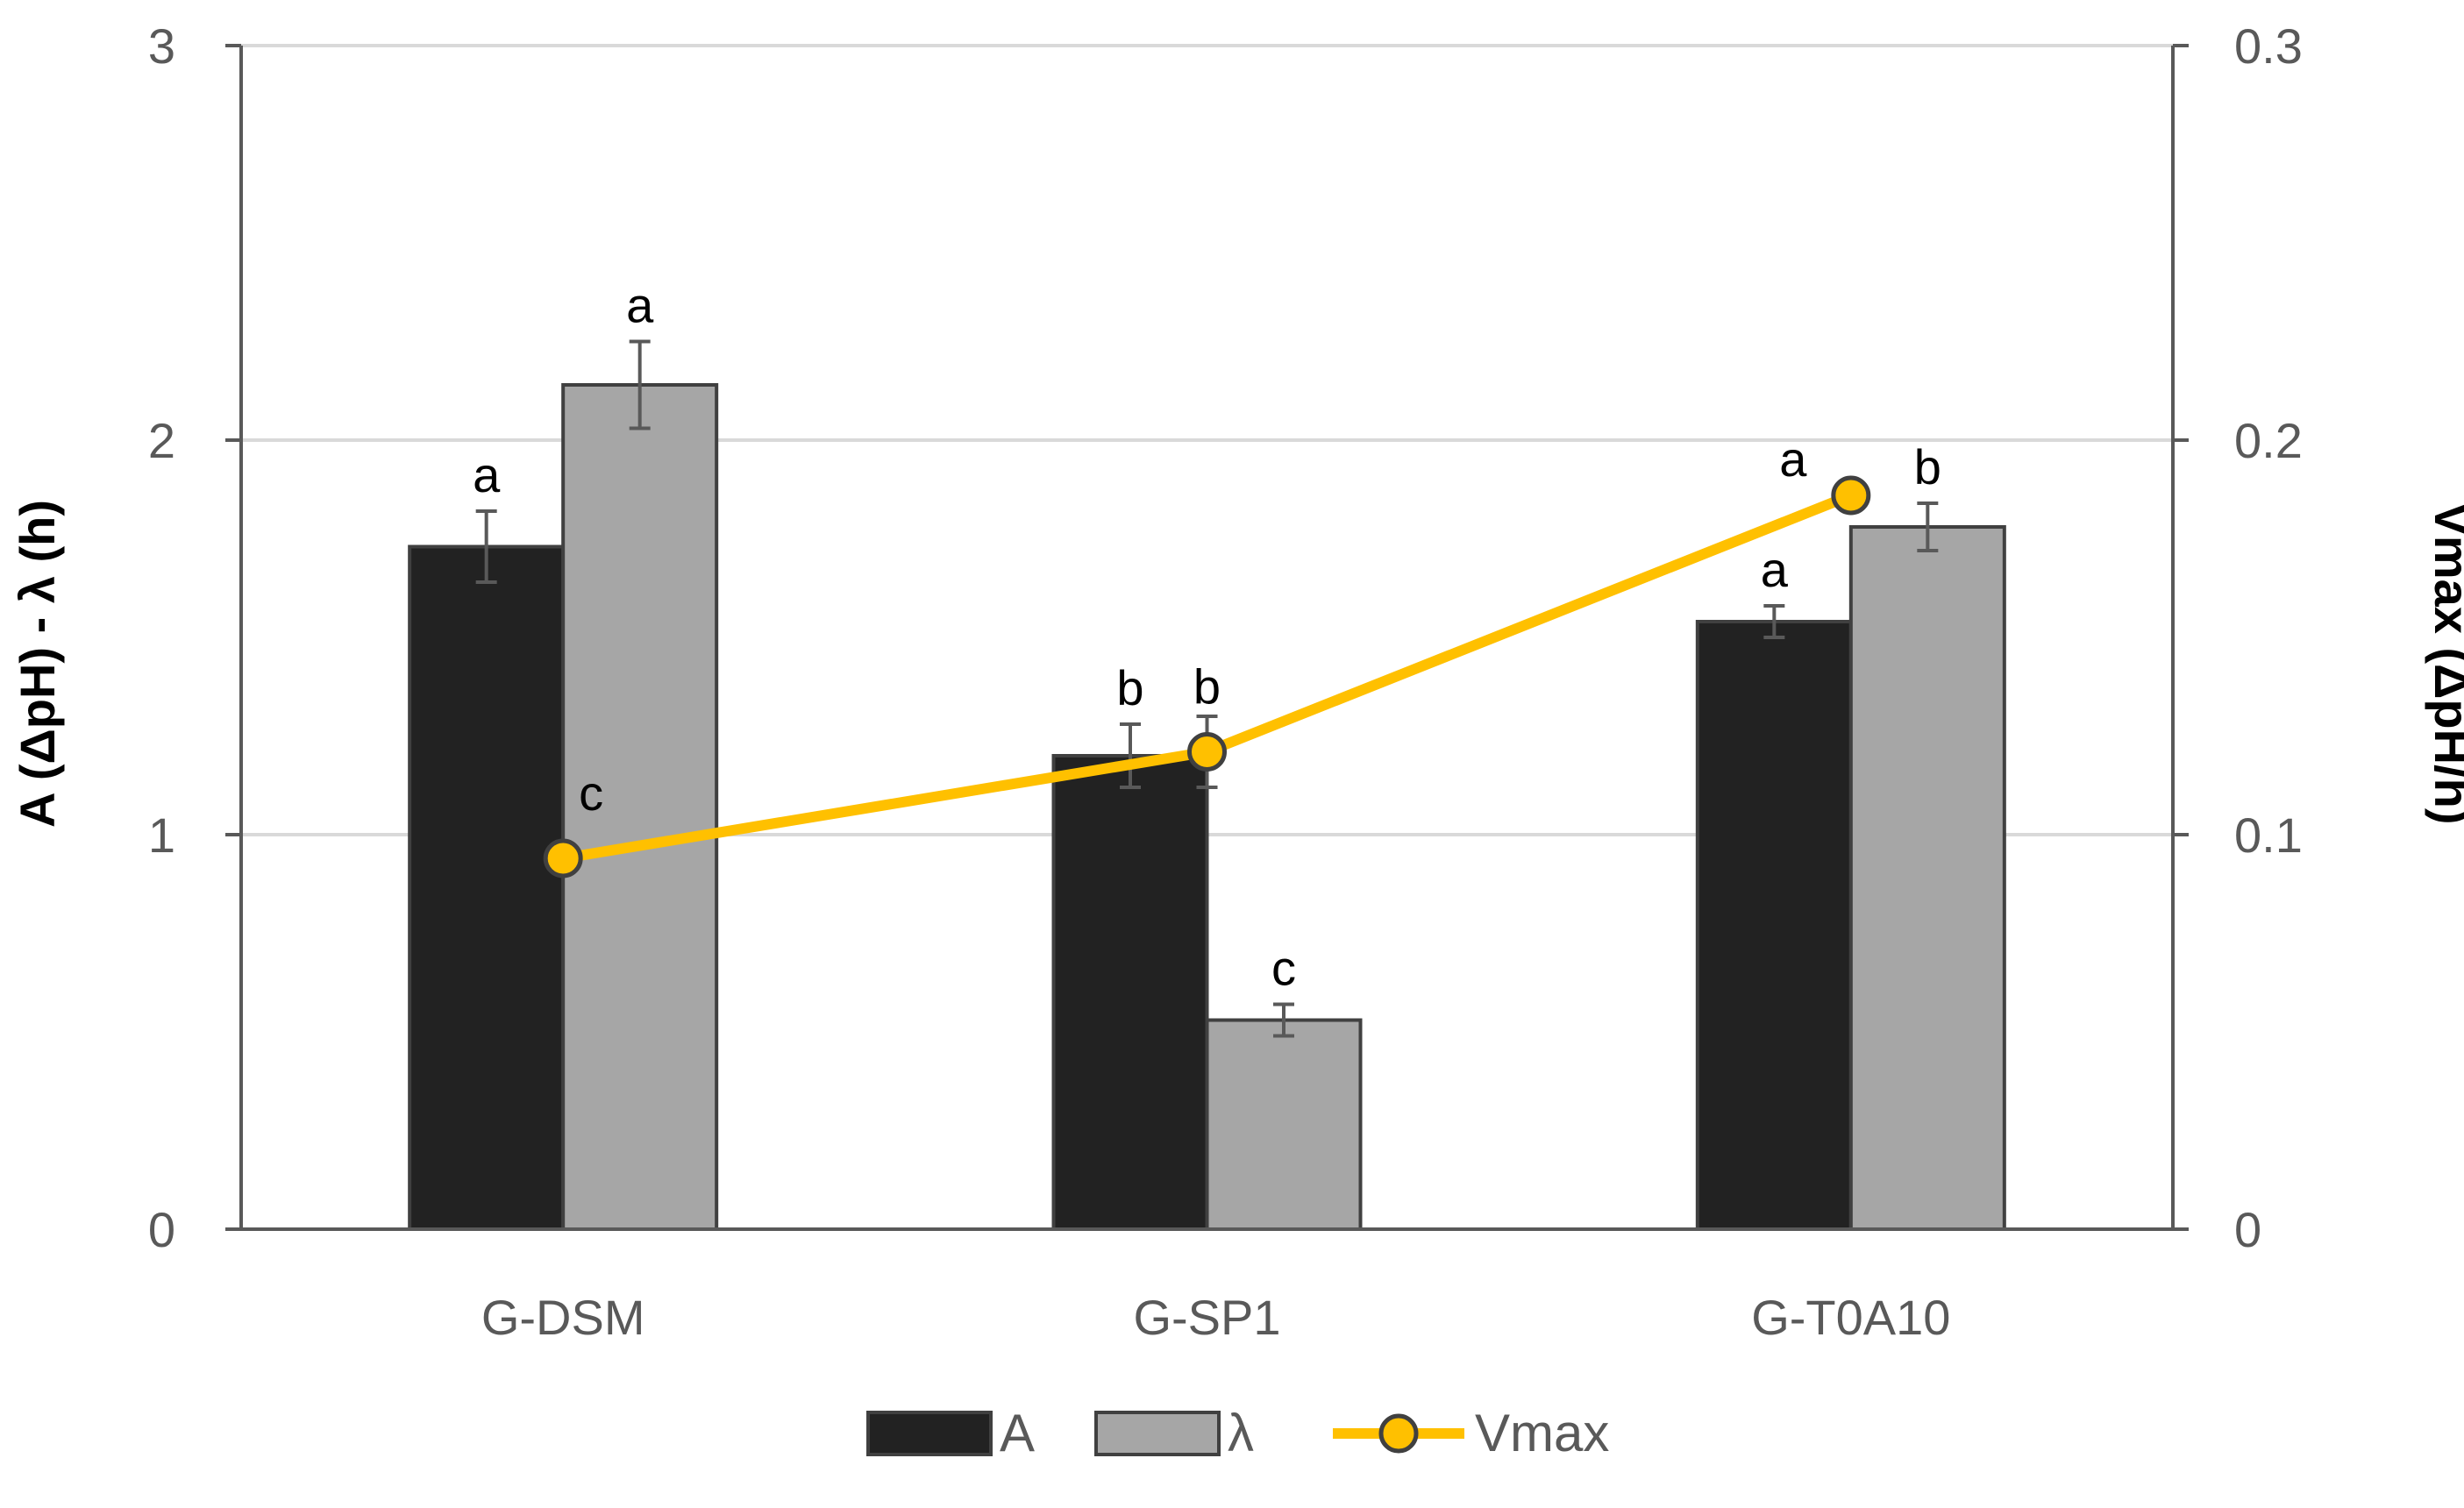  I want to click on legend-swatch-marker, so click(1399, 1433).